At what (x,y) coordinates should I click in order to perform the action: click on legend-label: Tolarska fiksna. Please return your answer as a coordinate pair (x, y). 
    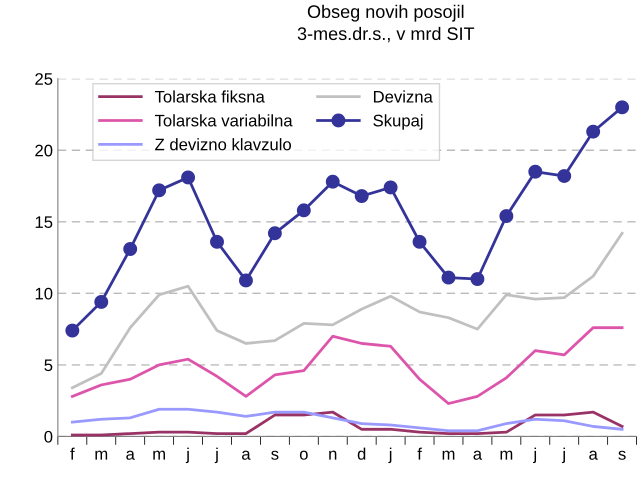
    Looking at the image, I should click on (209, 96).